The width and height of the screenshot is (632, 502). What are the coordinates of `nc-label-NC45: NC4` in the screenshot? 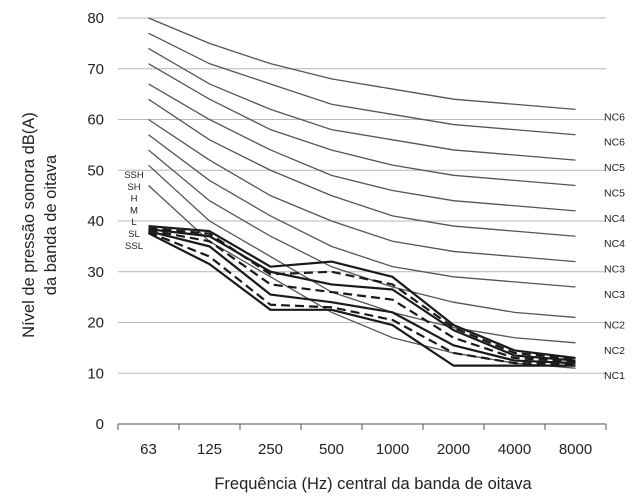 It's located at (614, 219).